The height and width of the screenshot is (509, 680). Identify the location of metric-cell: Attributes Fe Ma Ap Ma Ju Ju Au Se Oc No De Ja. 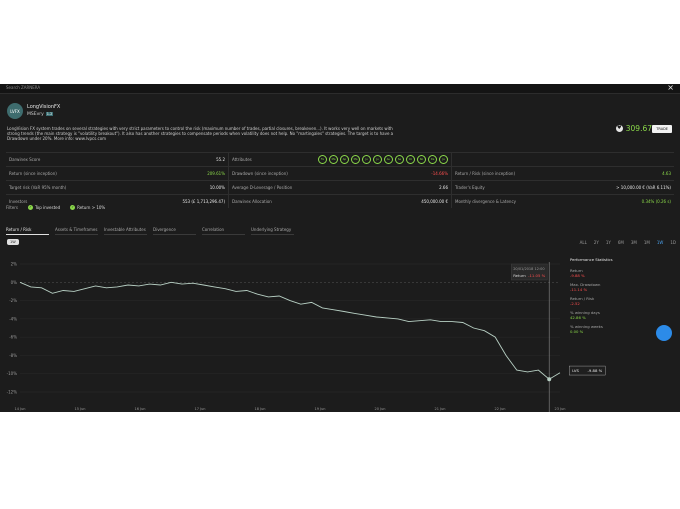
(340, 159).